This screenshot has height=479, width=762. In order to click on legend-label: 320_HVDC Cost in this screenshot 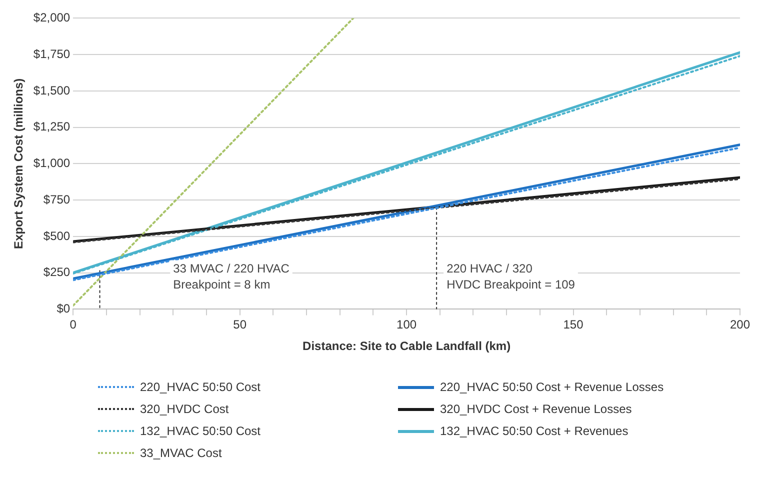, I will do `click(184, 409)`.